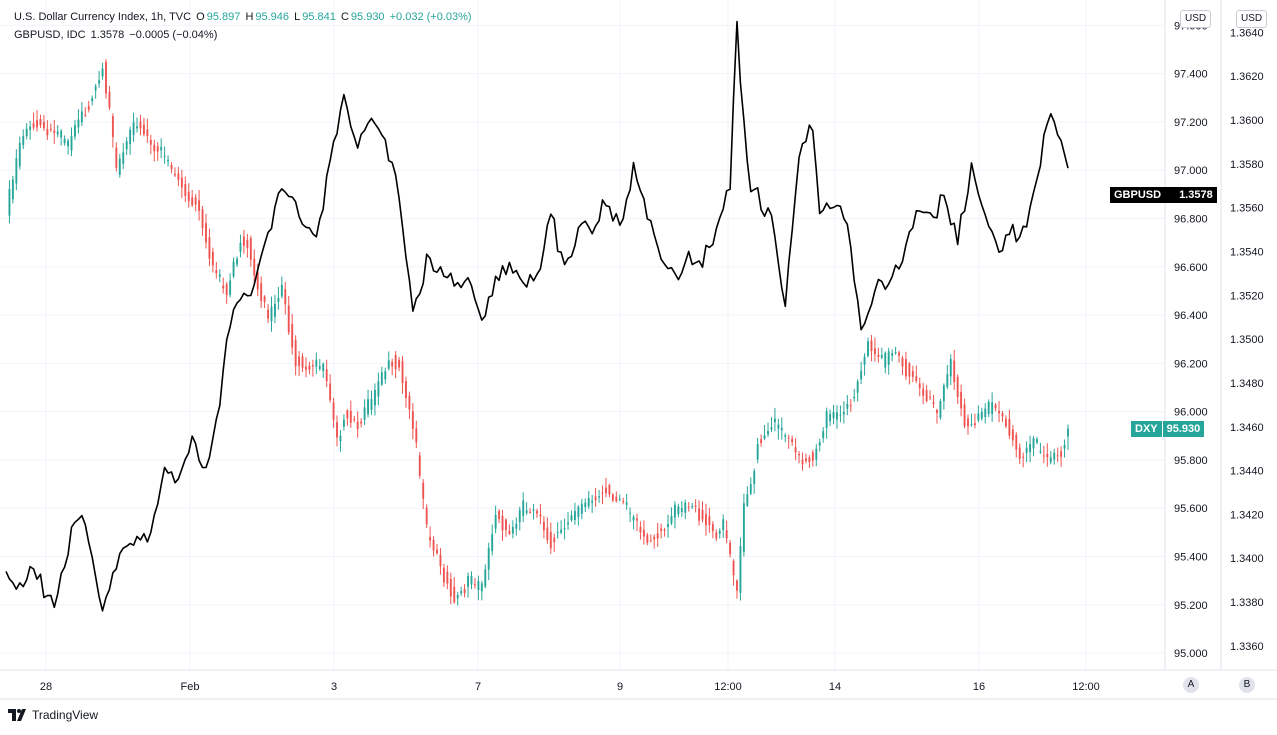 The width and height of the screenshot is (1277, 735). What do you see at coordinates (1247, 685) in the screenshot?
I see `scale-b-button: B` at bounding box center [1247, 685].